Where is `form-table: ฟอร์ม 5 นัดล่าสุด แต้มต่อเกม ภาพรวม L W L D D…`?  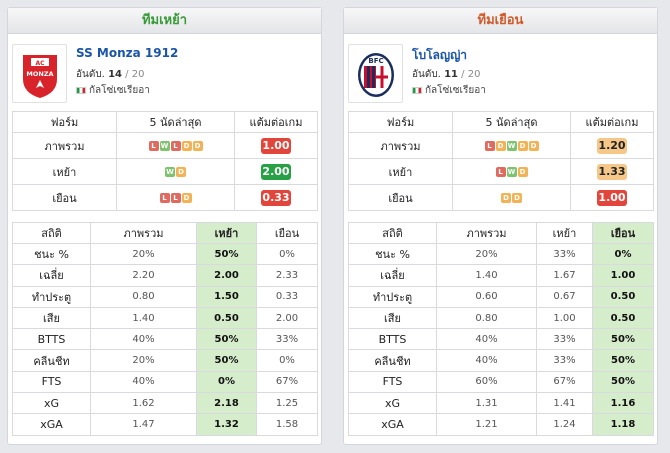 form-table: ฟอร์ม 5 นัดล่าสุด แต้มต่อเกม ภาพรวม L W L D D… is located at coordinates (165, 161).